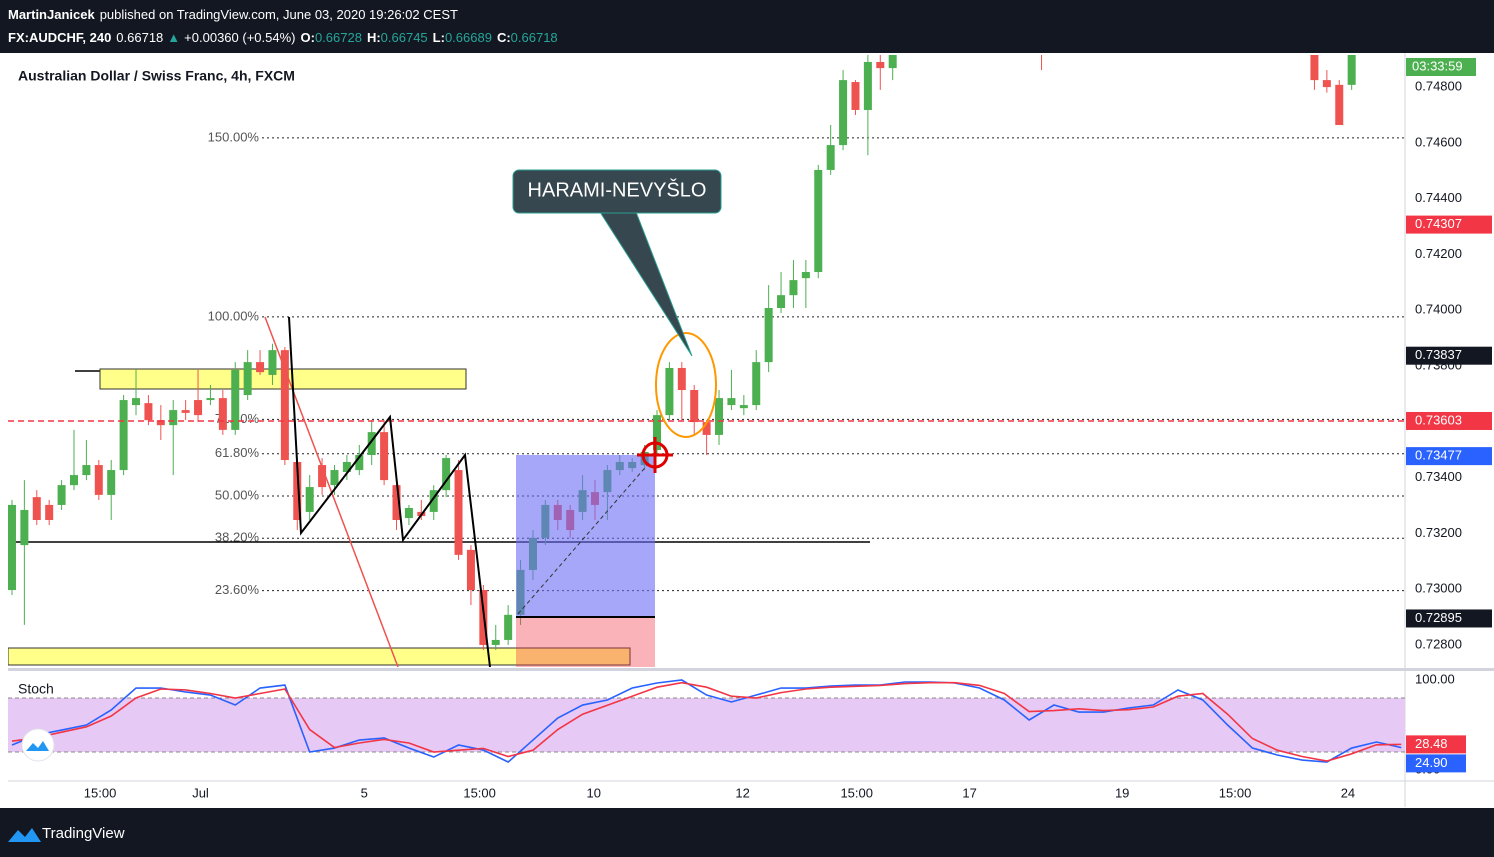 Image resolution: width=1494 pixels, height=857 pixels. Describe the element at coordinates (1435, 678) in the screenshot. I see `stoch-tick-label: 100.00` at that location.